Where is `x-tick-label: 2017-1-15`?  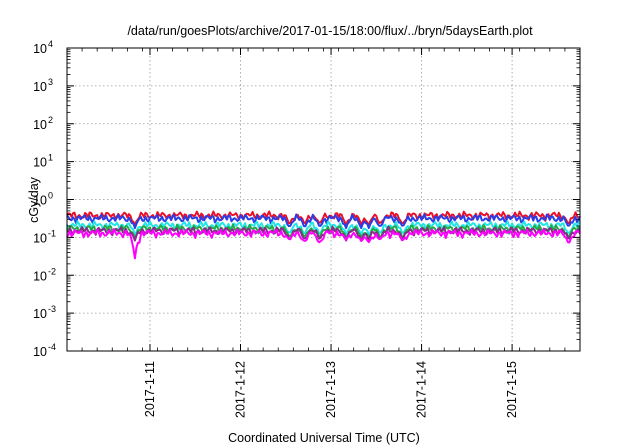 x-tick-label: 2017-1-15 is located at coordinates (512, 389).